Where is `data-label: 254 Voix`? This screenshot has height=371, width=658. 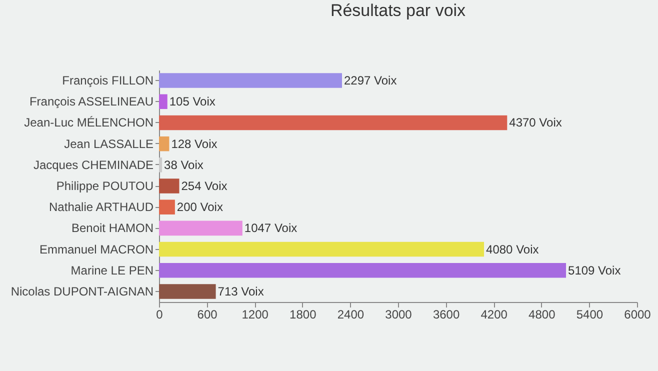 data-label: 254 Voix is located at coordinates (204, 186).